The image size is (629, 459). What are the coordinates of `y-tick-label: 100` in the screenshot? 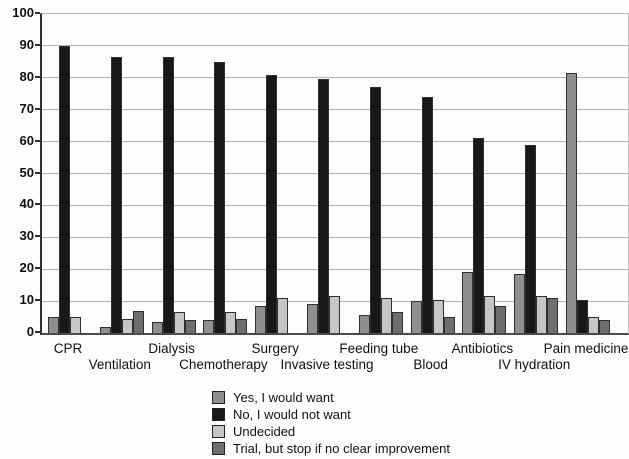 It's located at (23, 12).